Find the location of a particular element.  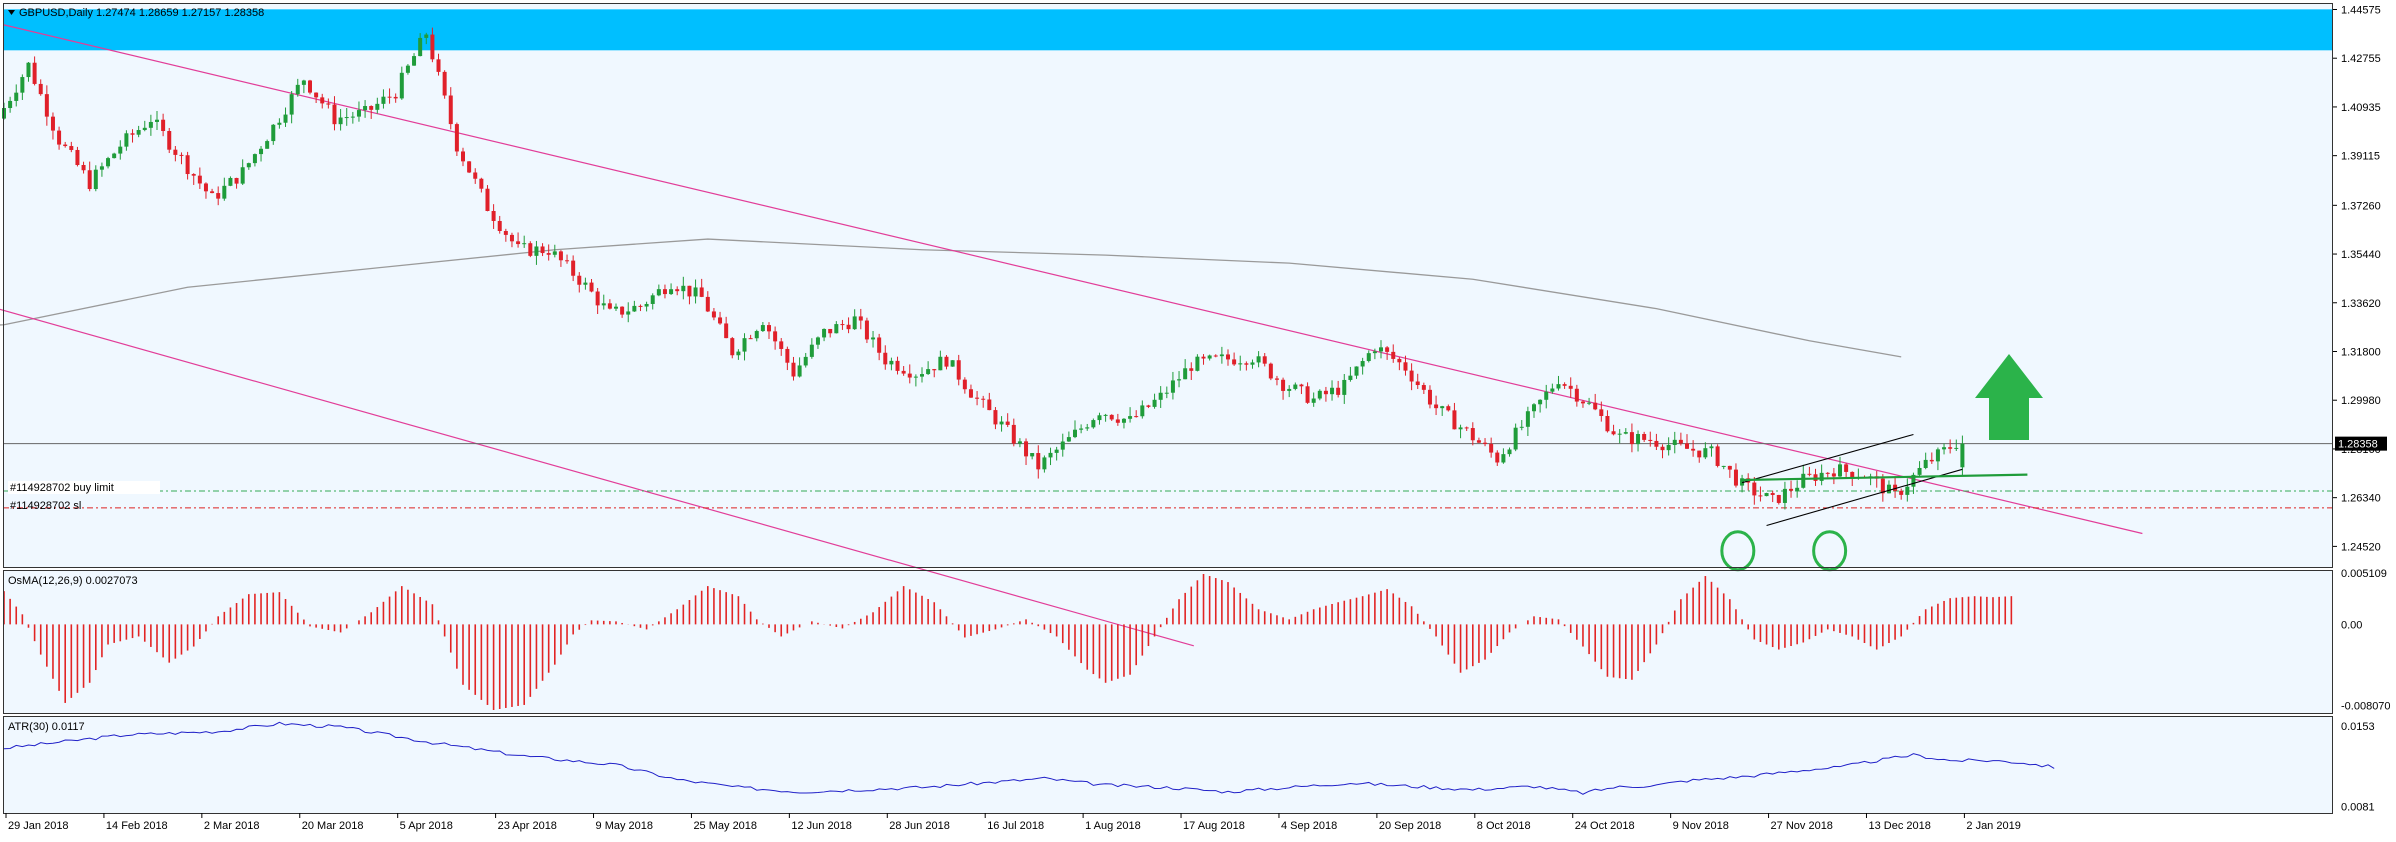

time-tick-label: 2 Mar 2018 is located at coordinates (232, 826).